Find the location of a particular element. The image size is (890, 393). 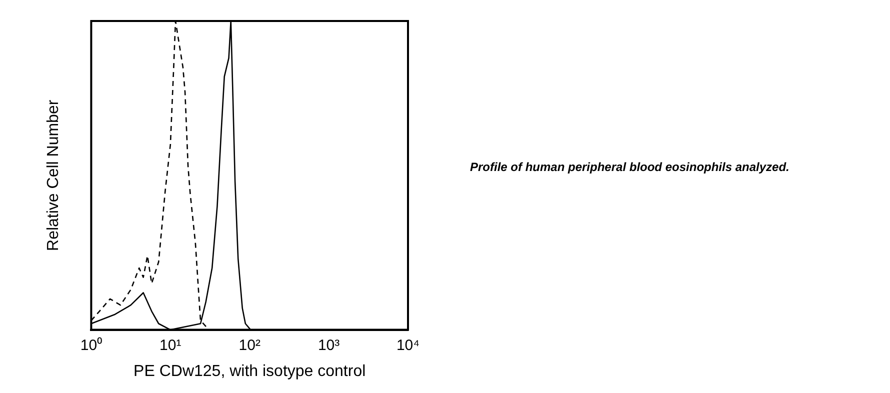

x-tick-label: 10⁰ is located at coordinates (91, 345).